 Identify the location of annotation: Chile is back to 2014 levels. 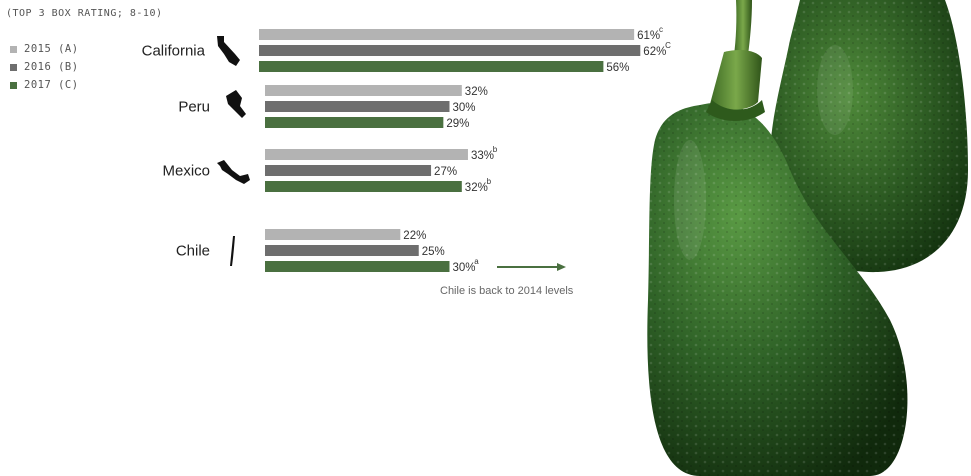
(507, 280).